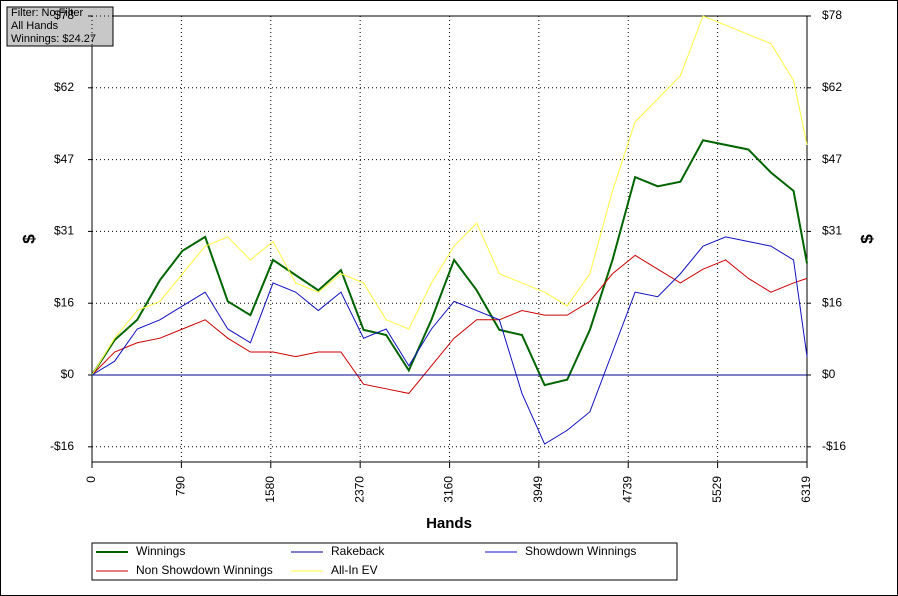 The width and height of the screenshot is (898, 596). Describe the element at coordinates (538, 489) in the screenshot. I see `x-tick-label: 3949` at that location.